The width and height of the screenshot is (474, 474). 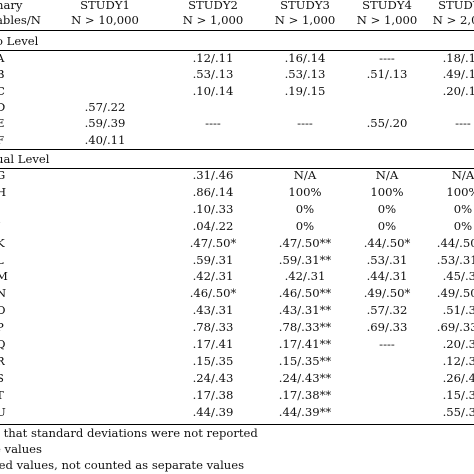 I want to click on table-cell: .43/.31, so click(x=213, y=310).